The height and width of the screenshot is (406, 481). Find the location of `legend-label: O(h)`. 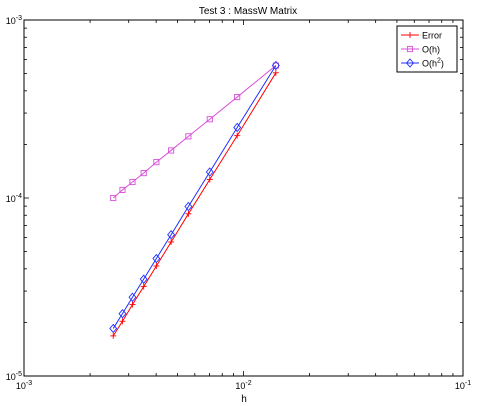

legend-label: O(h) is located at coordinates (431, 50).